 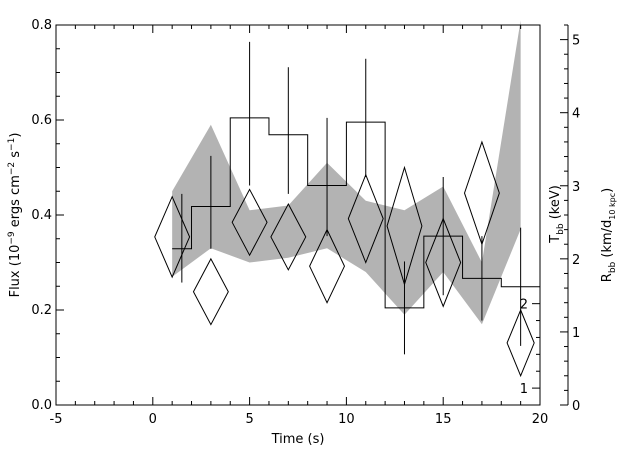 I want to click on y-axis-left-title: Flux (10−9 ergs cm−2 s−1), so click(x=15, y=215).